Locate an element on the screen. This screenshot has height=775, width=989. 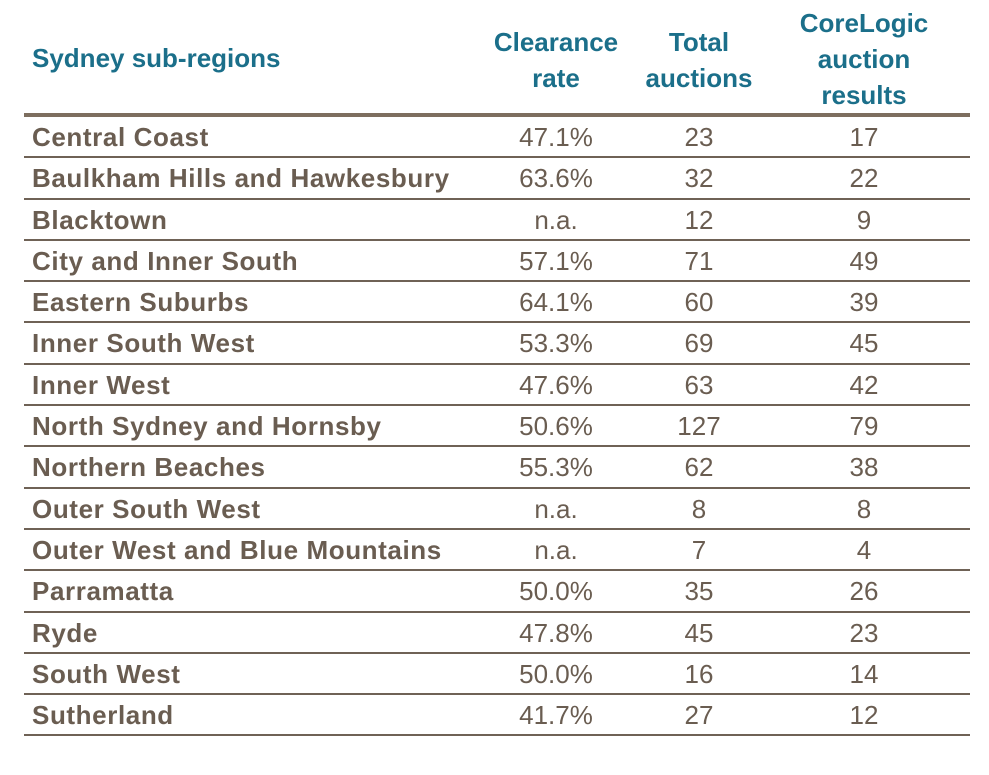
cell-total-auctions: 23 is located at coordinates (699, 137).